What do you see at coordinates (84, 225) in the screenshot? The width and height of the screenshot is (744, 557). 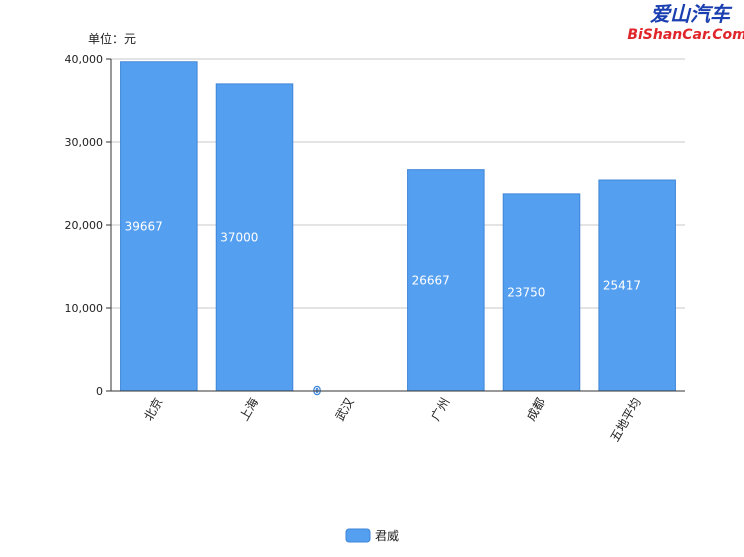 I see `y-tick-label: 20,000` at bounding box center [84, 225].